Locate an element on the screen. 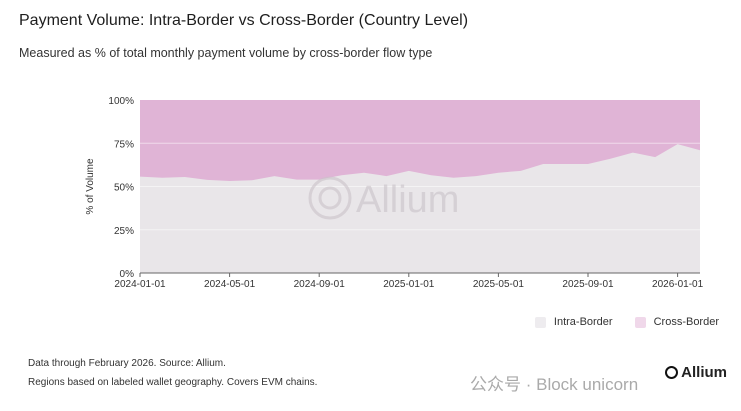  allium-logo: Allium is located at coordinates (696, 372).